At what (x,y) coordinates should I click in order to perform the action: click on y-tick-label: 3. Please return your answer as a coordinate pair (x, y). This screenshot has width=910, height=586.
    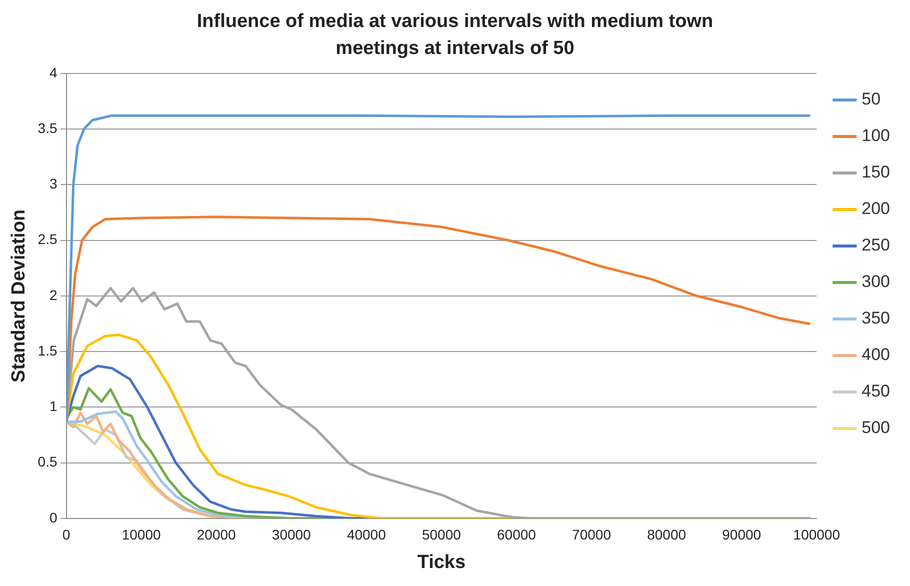
    Looking at the image, I should click on (53, 184).